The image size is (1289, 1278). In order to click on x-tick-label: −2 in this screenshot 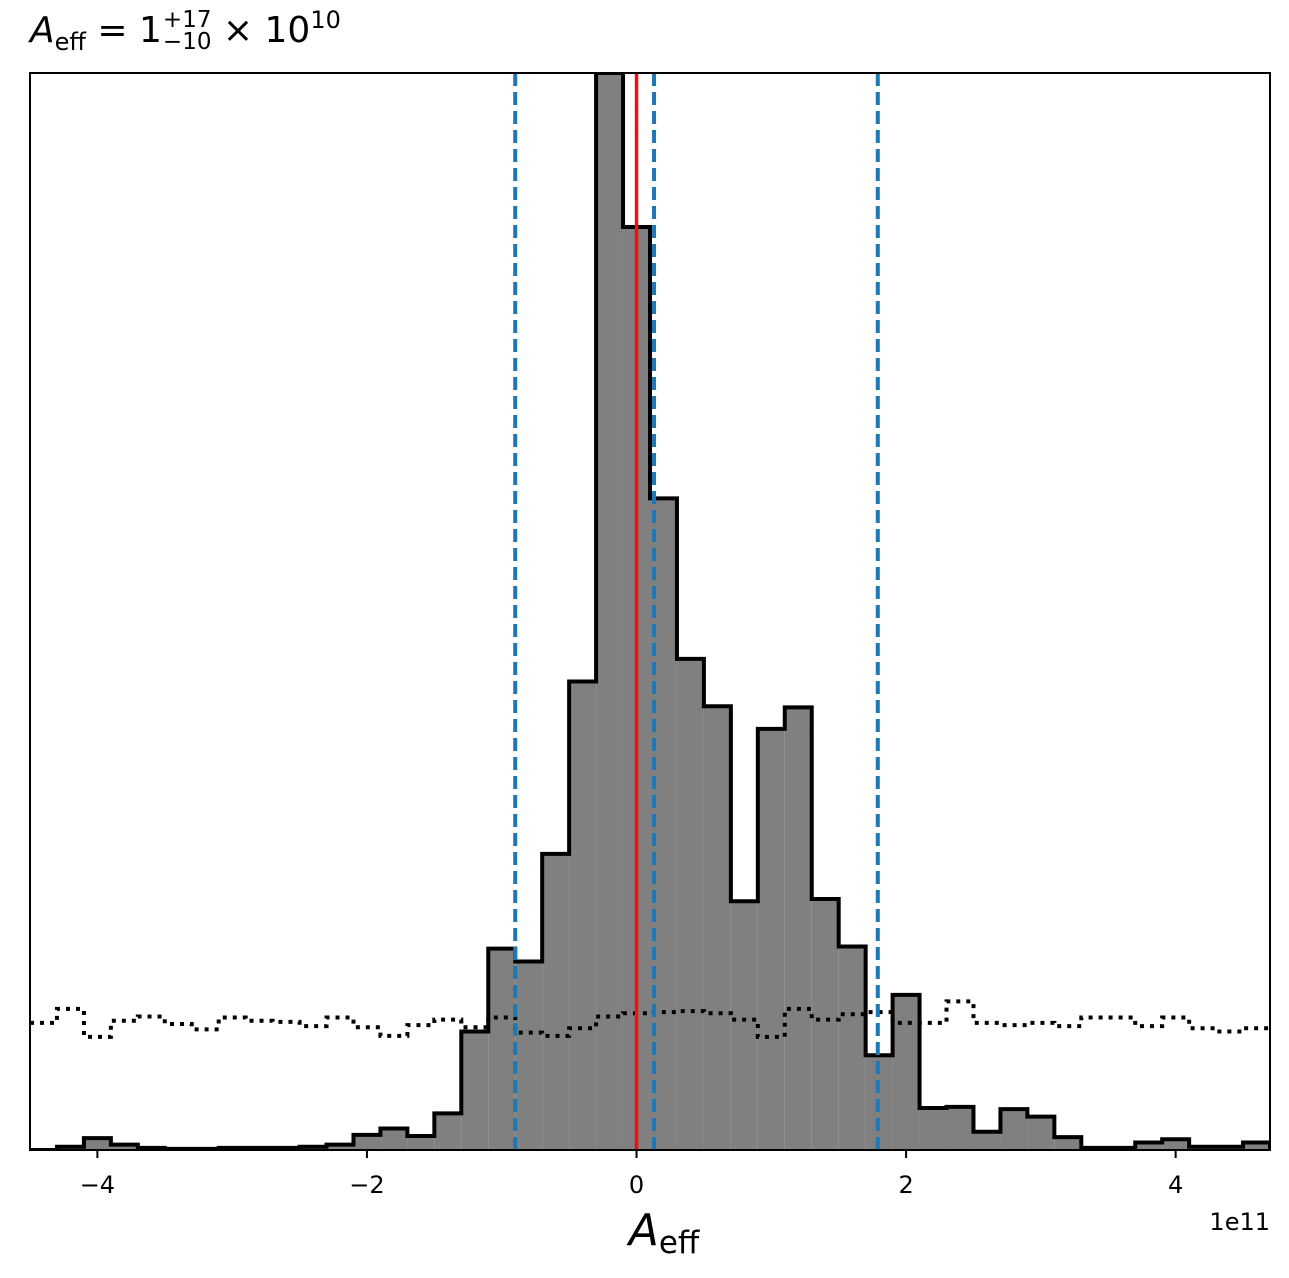, I will do `click(366, 1185)`.